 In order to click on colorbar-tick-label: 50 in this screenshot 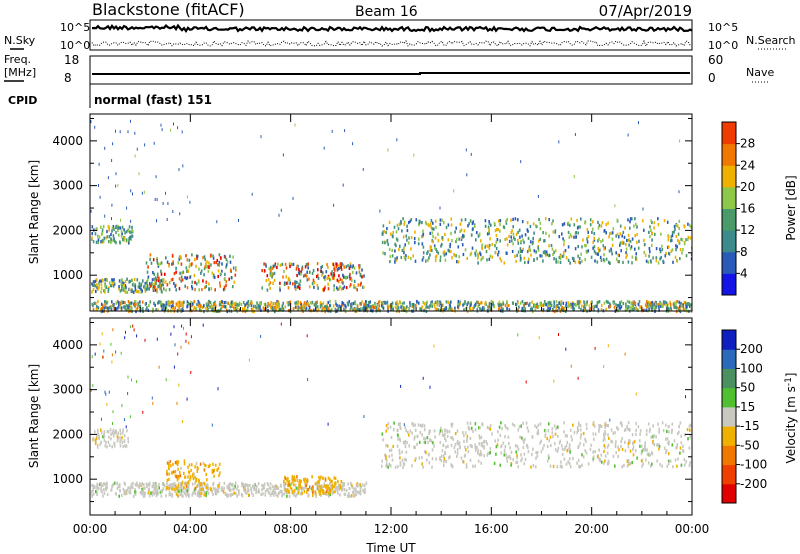, I will do `click(747, 388)`.